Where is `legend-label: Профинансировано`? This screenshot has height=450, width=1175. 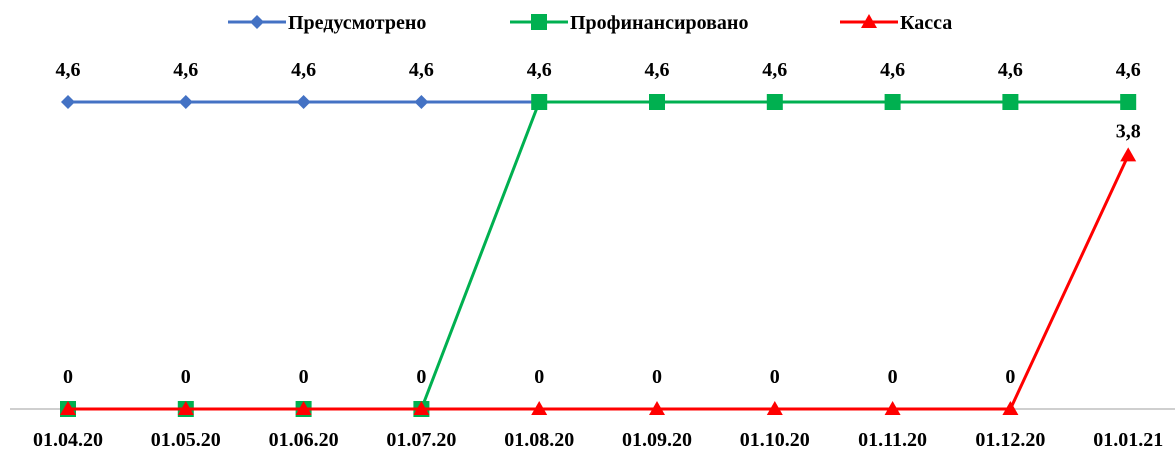
legend-label: Профинансировано is located at coordinates (659, 23).